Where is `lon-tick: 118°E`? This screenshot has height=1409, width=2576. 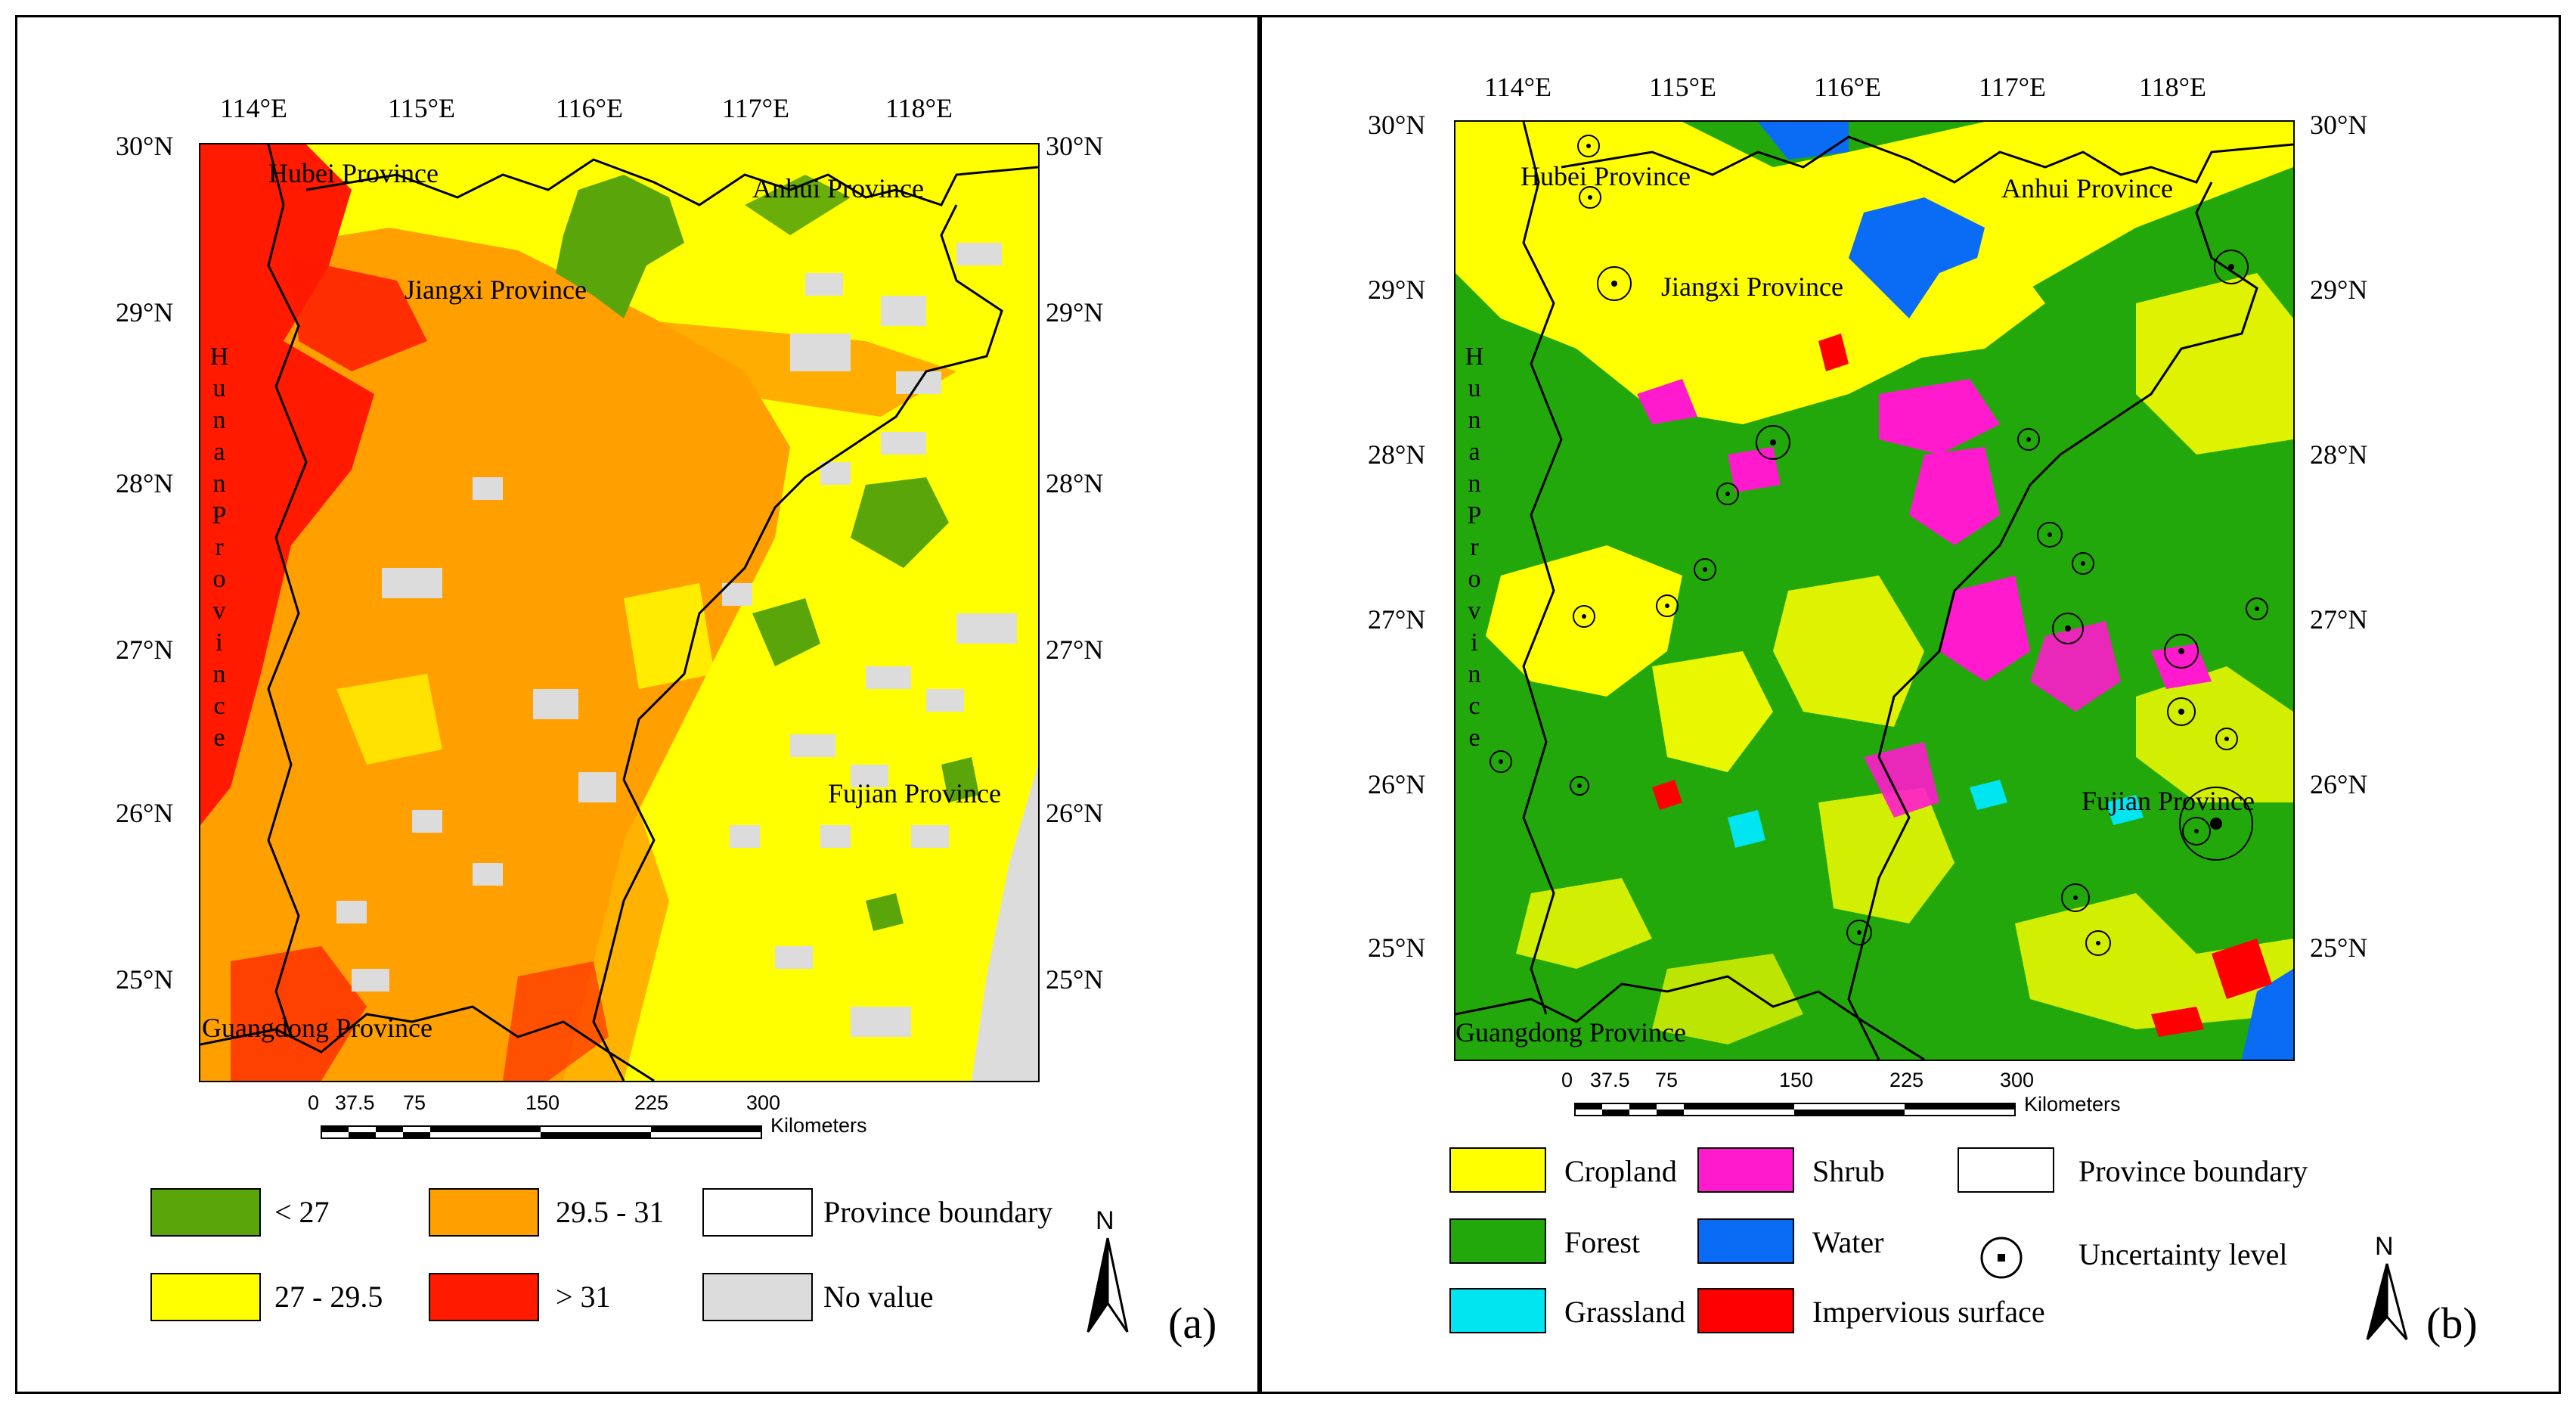 lon-tick: 118°E is located at coordinates (919, 108).